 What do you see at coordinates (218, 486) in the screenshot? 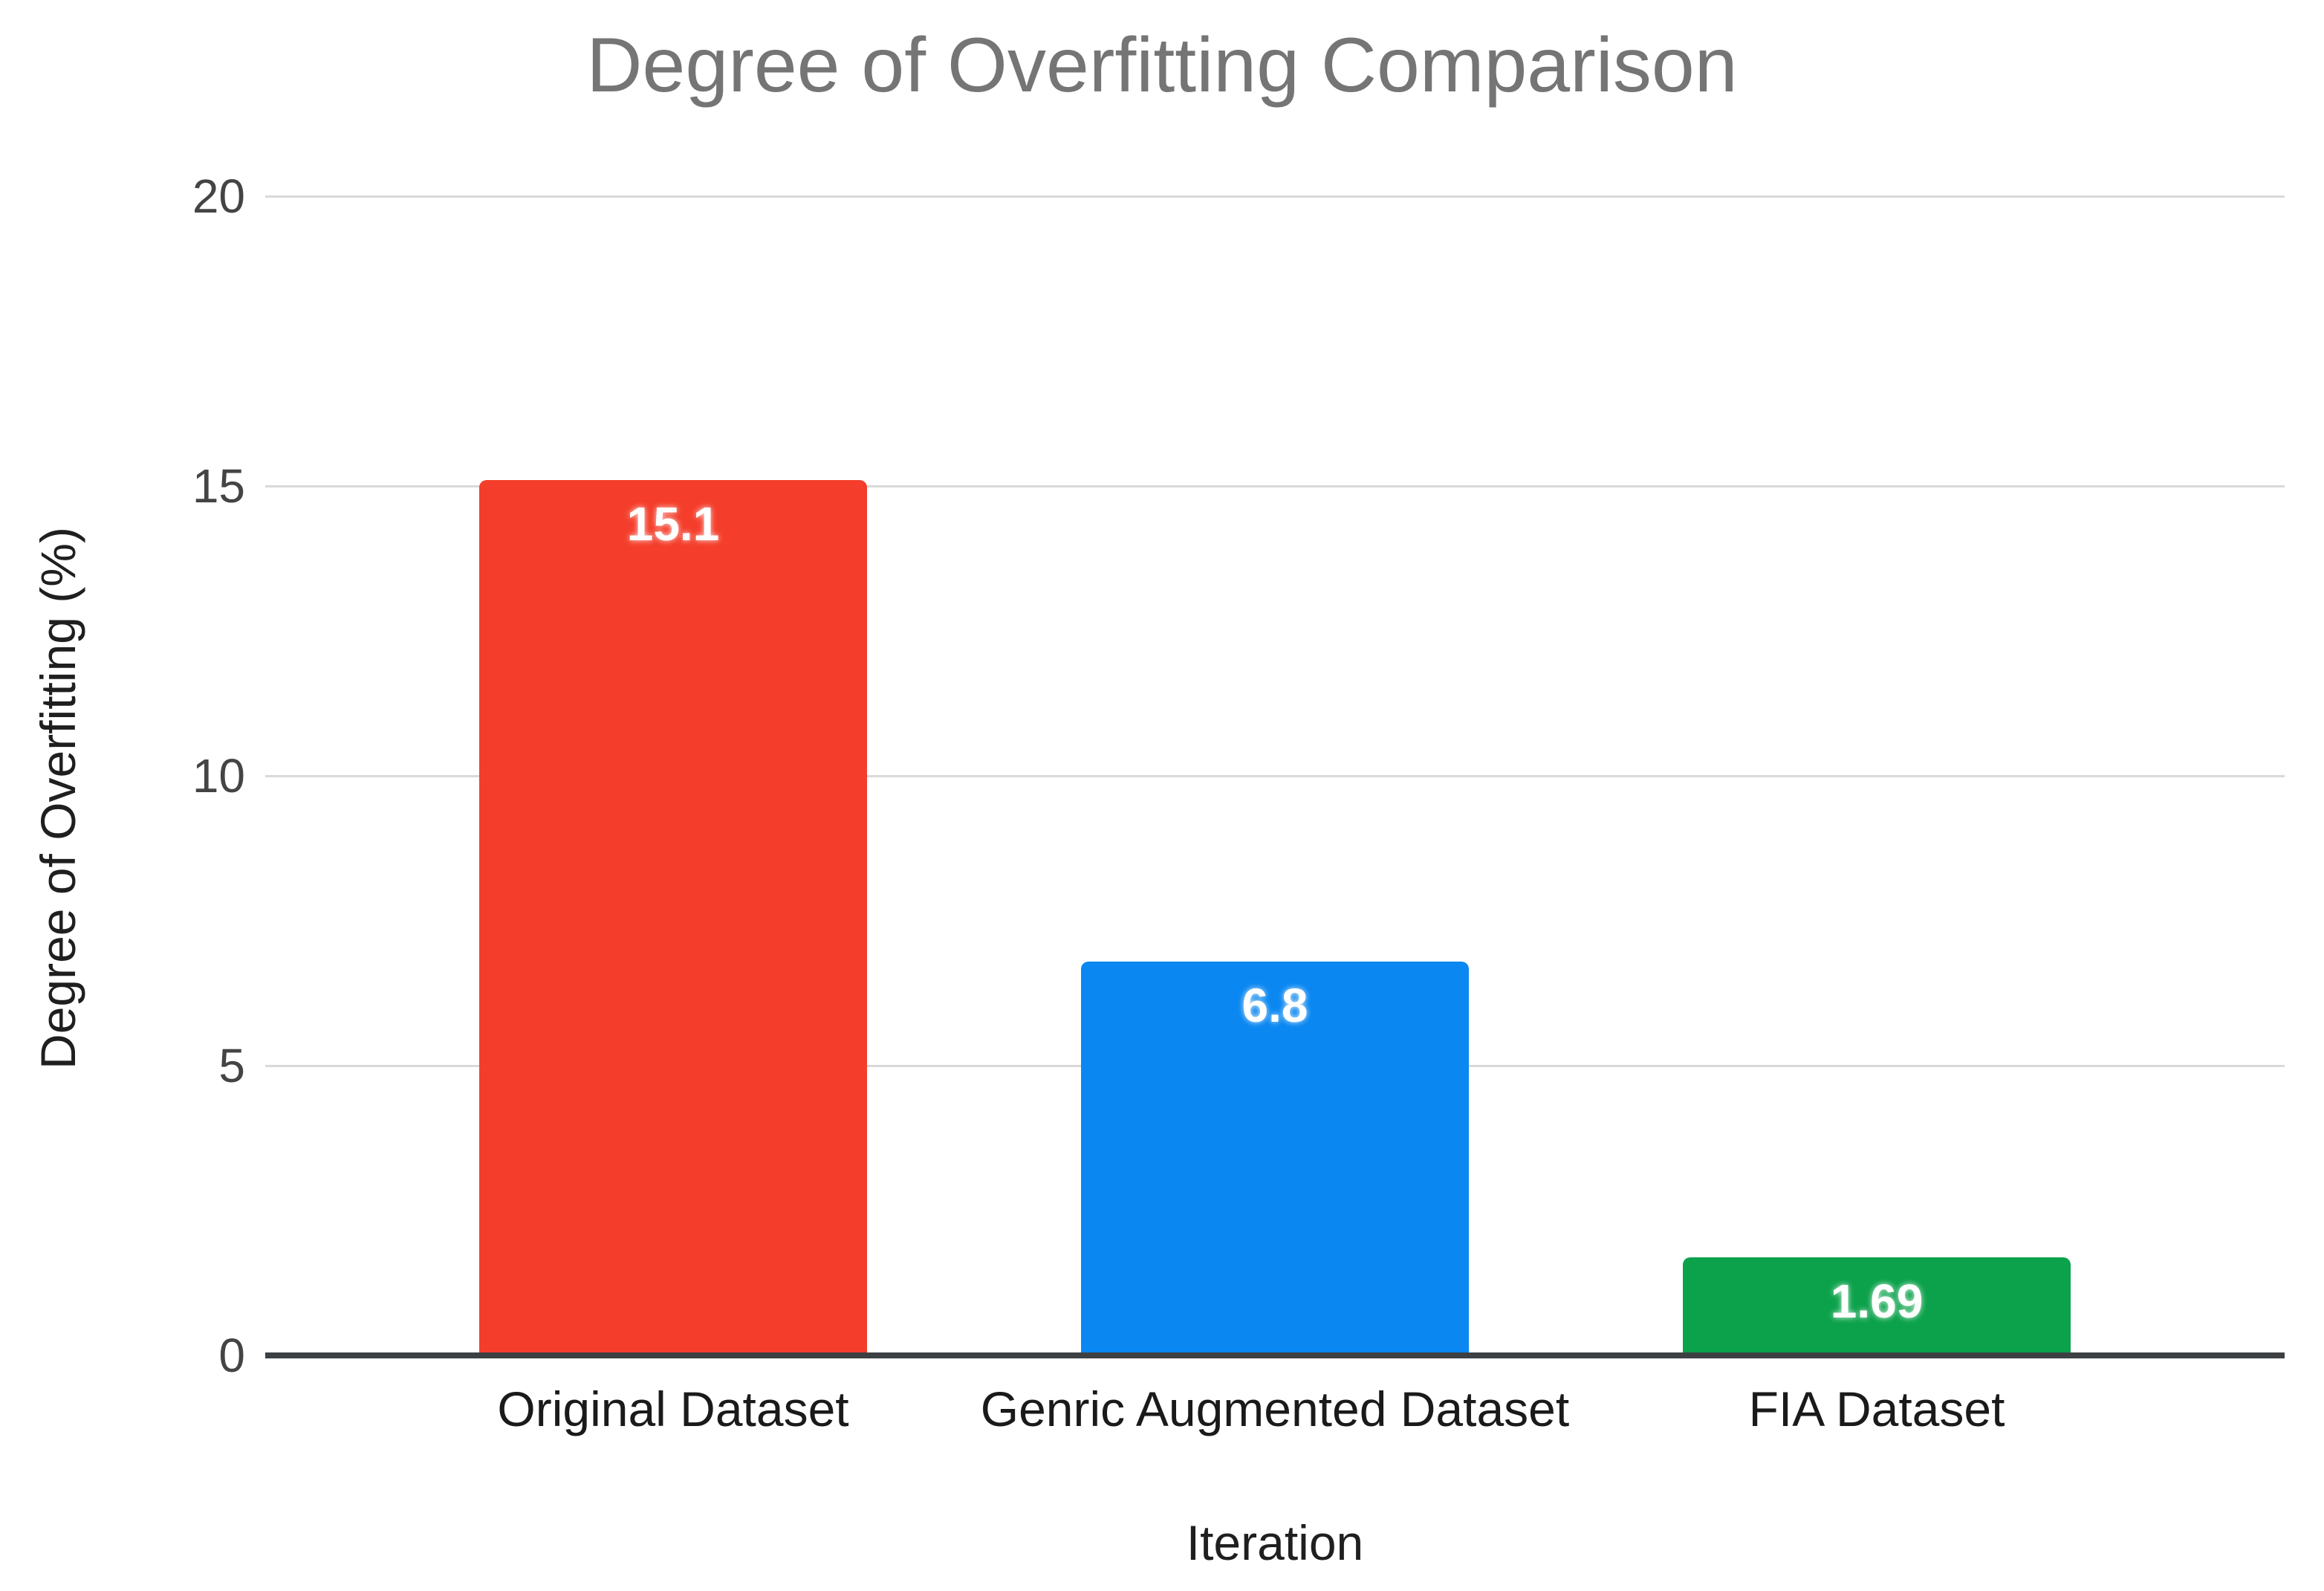
I see `y-tick-label: 15` at bounding box center [218, 486].